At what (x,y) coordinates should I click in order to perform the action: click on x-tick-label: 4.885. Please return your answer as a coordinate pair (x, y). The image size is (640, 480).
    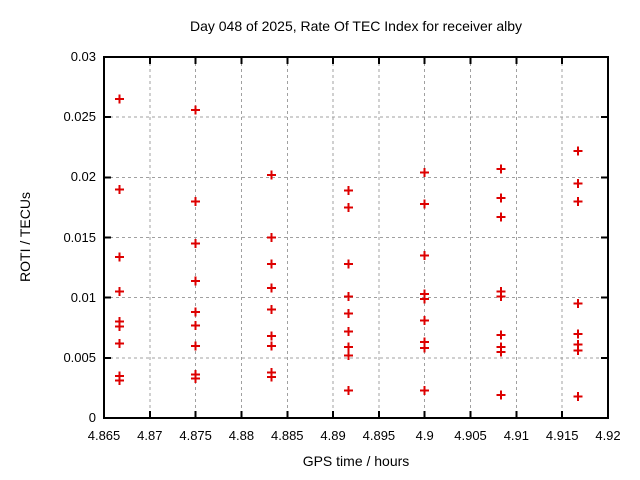
    Looking at the image, I should click on (287, 435).